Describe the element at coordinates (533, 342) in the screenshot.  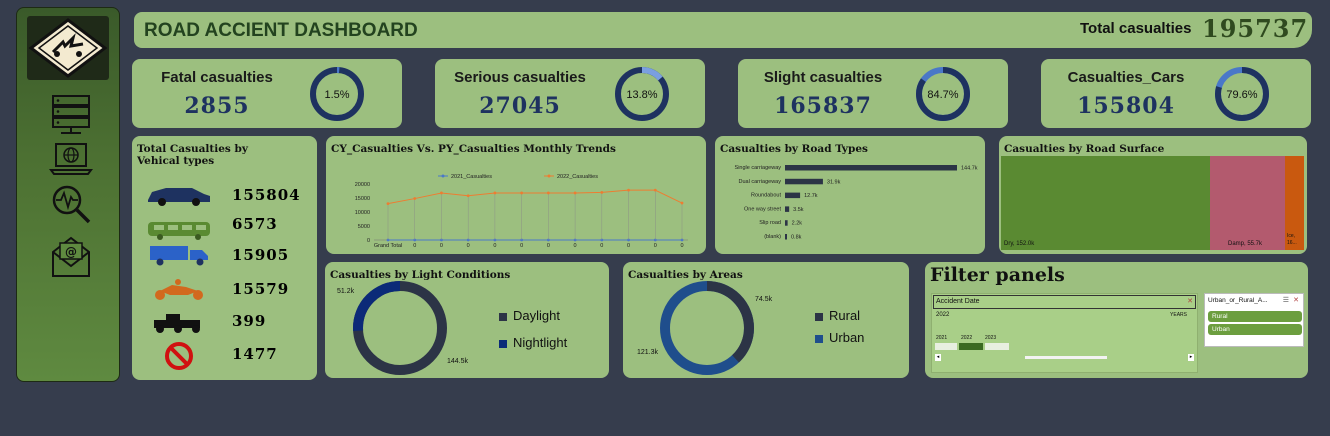
I see `legend-nightlight: Nightlight` at that location.